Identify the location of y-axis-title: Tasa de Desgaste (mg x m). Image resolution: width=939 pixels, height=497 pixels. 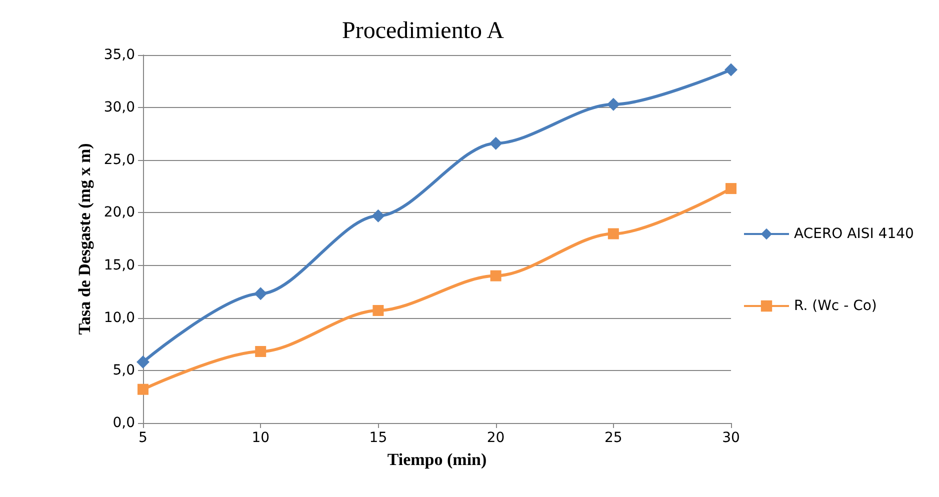
(84, 239).